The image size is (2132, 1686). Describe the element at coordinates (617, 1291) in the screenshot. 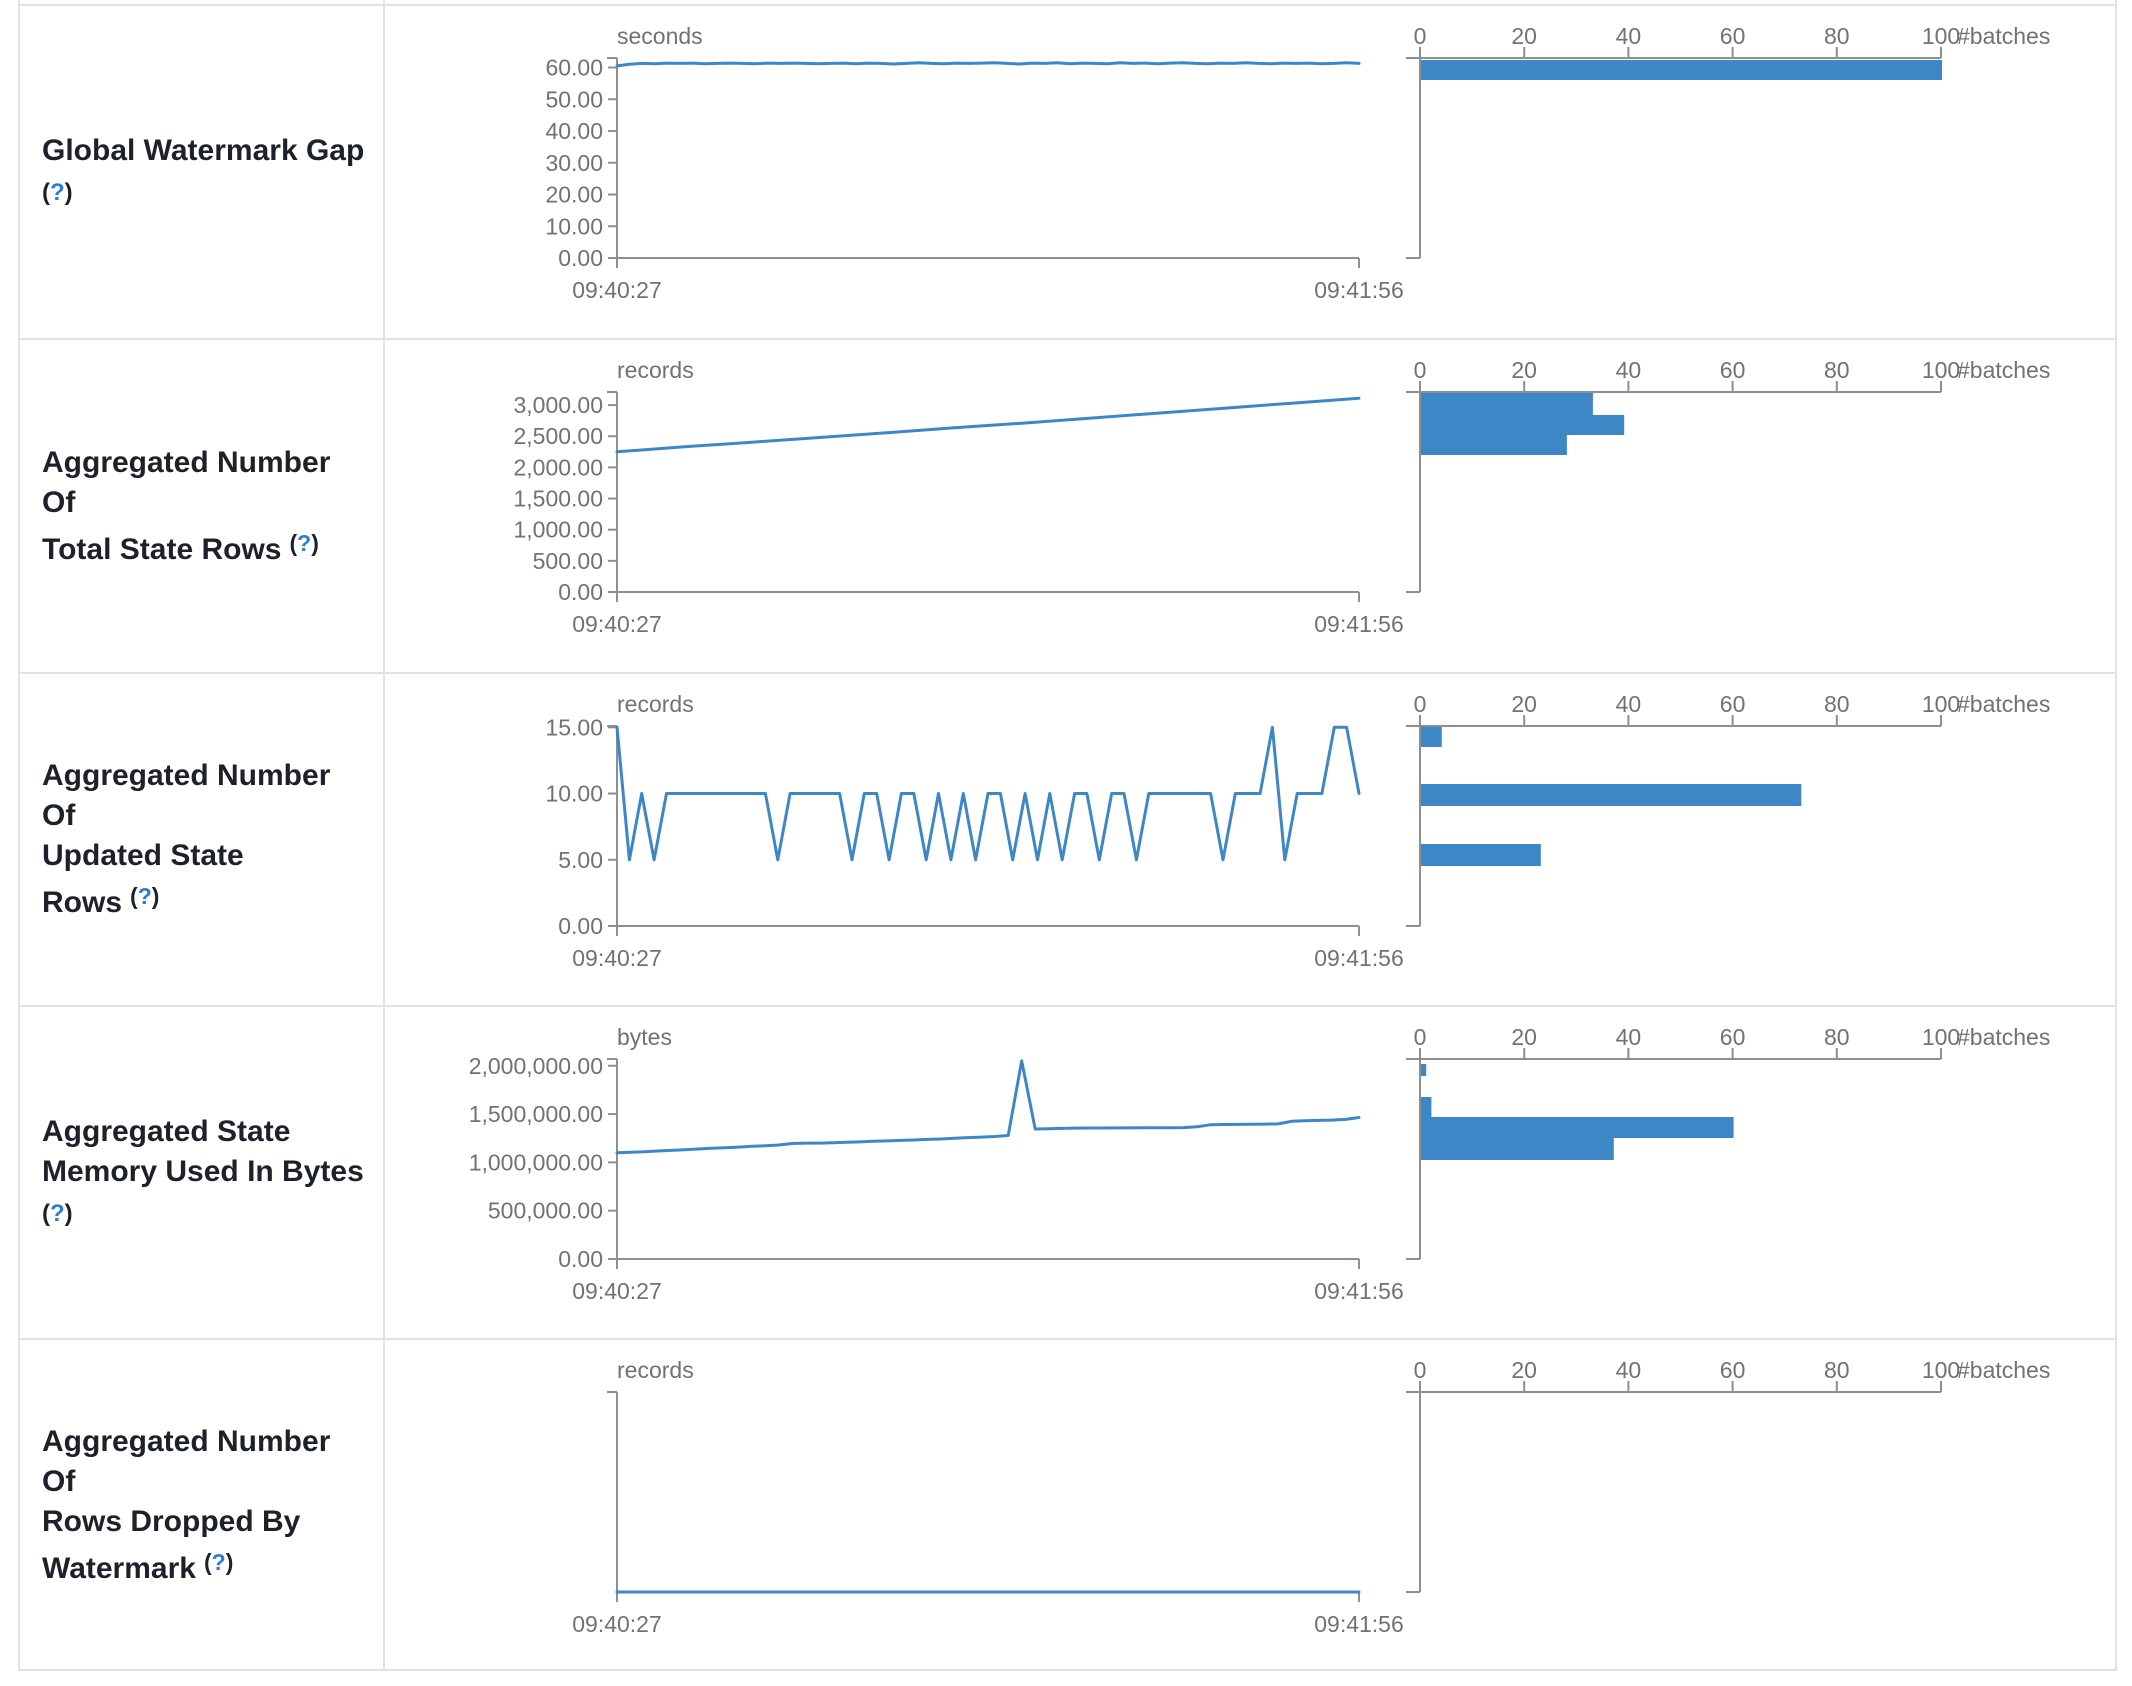

I see `timeline-x-tick-label: 09:40:27` at that location.